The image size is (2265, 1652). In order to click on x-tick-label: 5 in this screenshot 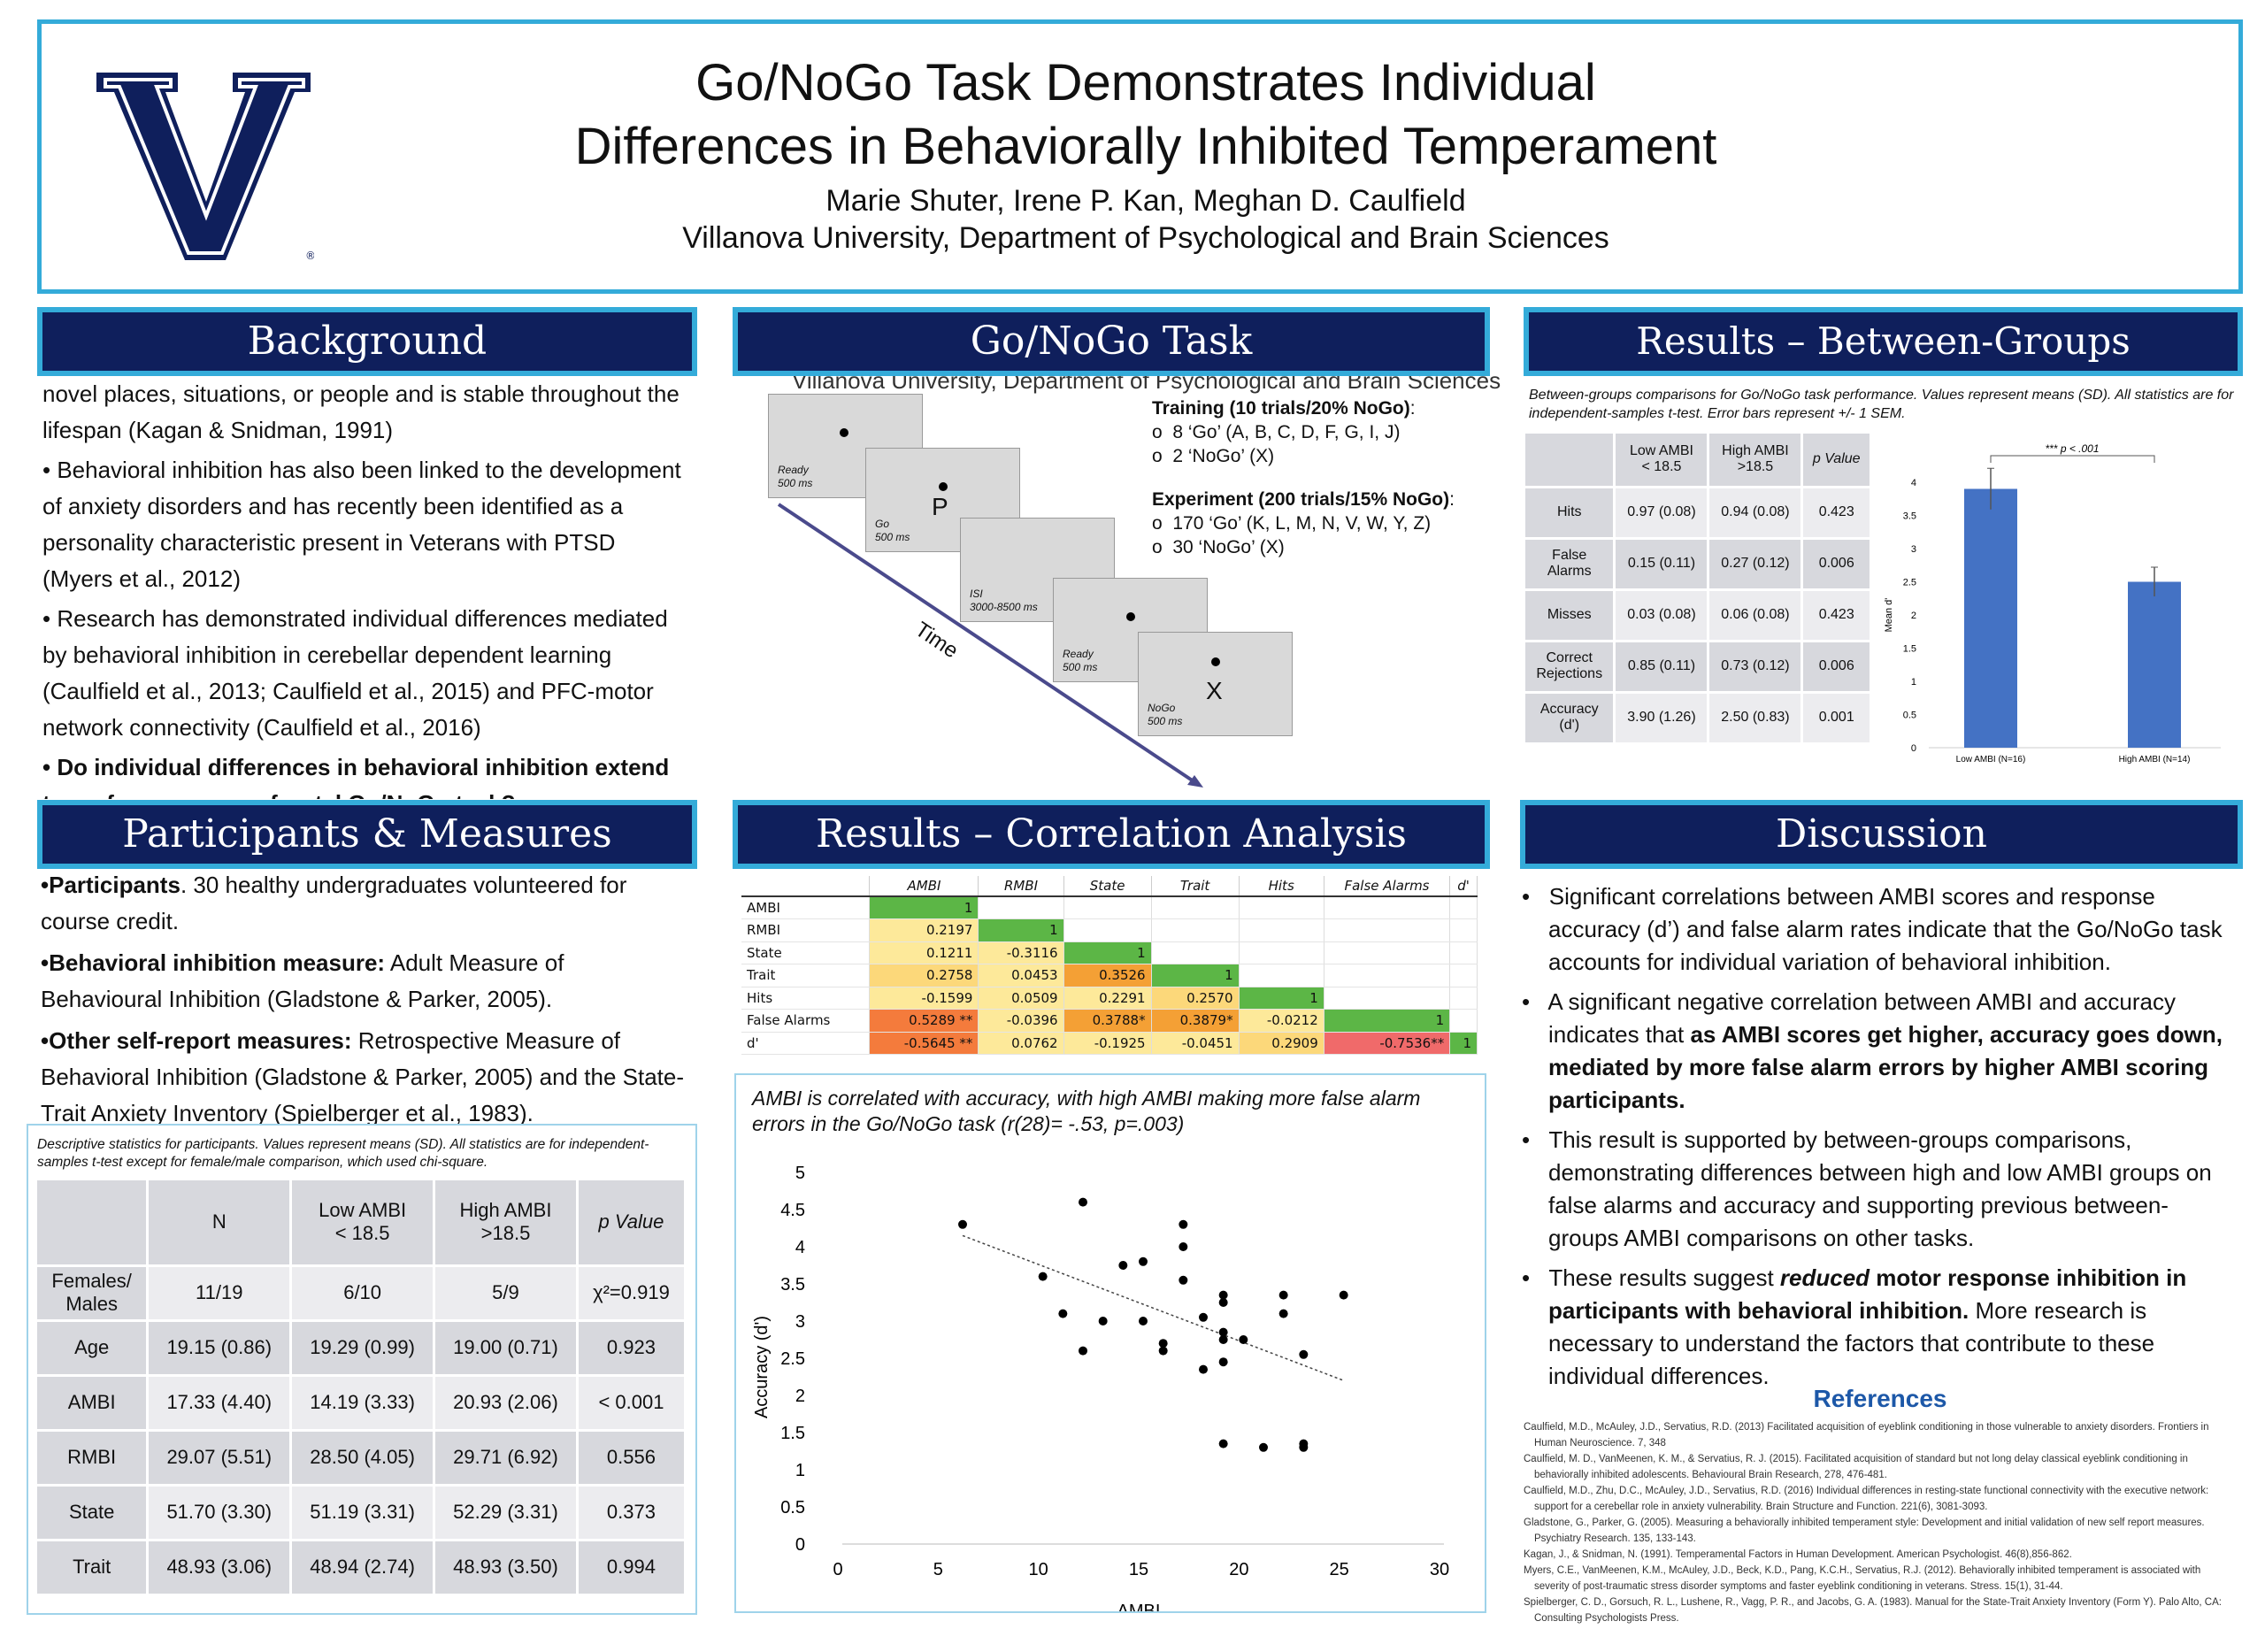, I will do `click(938, 1569)`.